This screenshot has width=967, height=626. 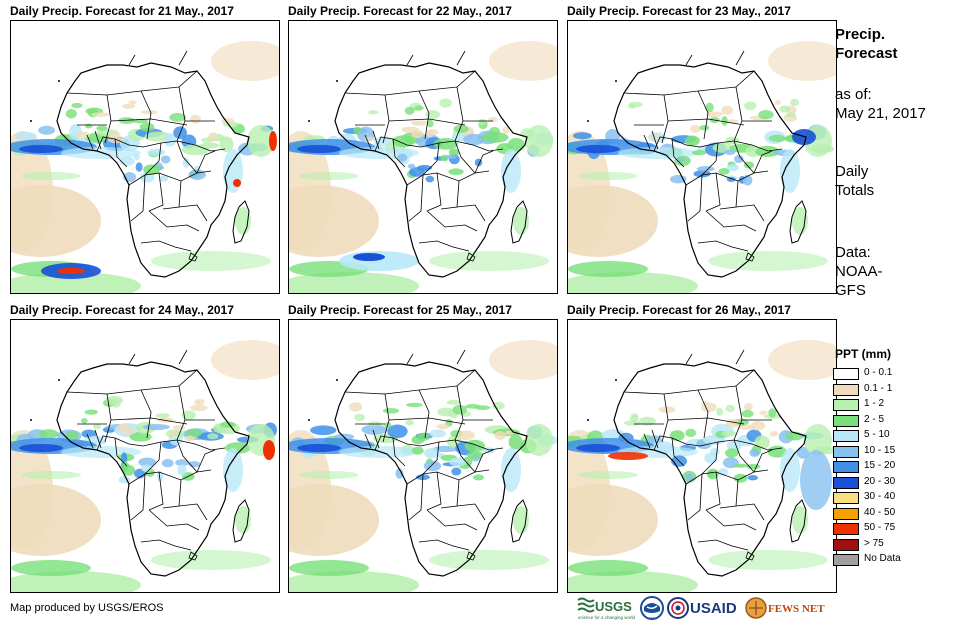 What do you see at coordinates (880, 481) in the screenshot?
I see `legend-label: 20 - 30` at bounding box center [880, 481].